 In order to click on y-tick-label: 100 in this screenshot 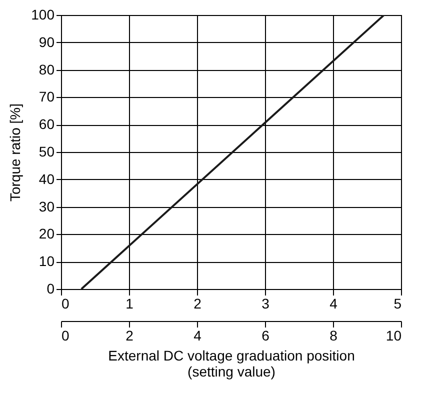, I will do `click(43, 14)`.